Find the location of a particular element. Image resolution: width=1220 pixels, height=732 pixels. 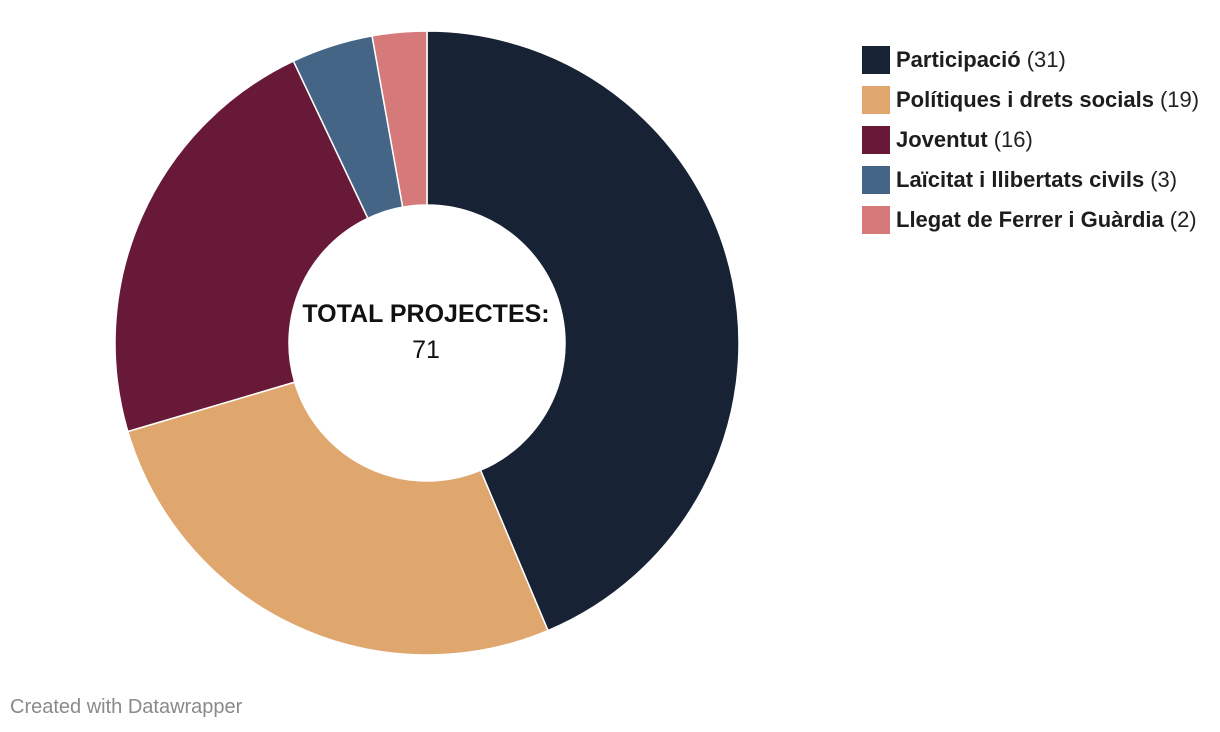

legend-item-llegat: Llegat de Ferrer i Guàrdia (2) is located at coordinates (1030, 220).